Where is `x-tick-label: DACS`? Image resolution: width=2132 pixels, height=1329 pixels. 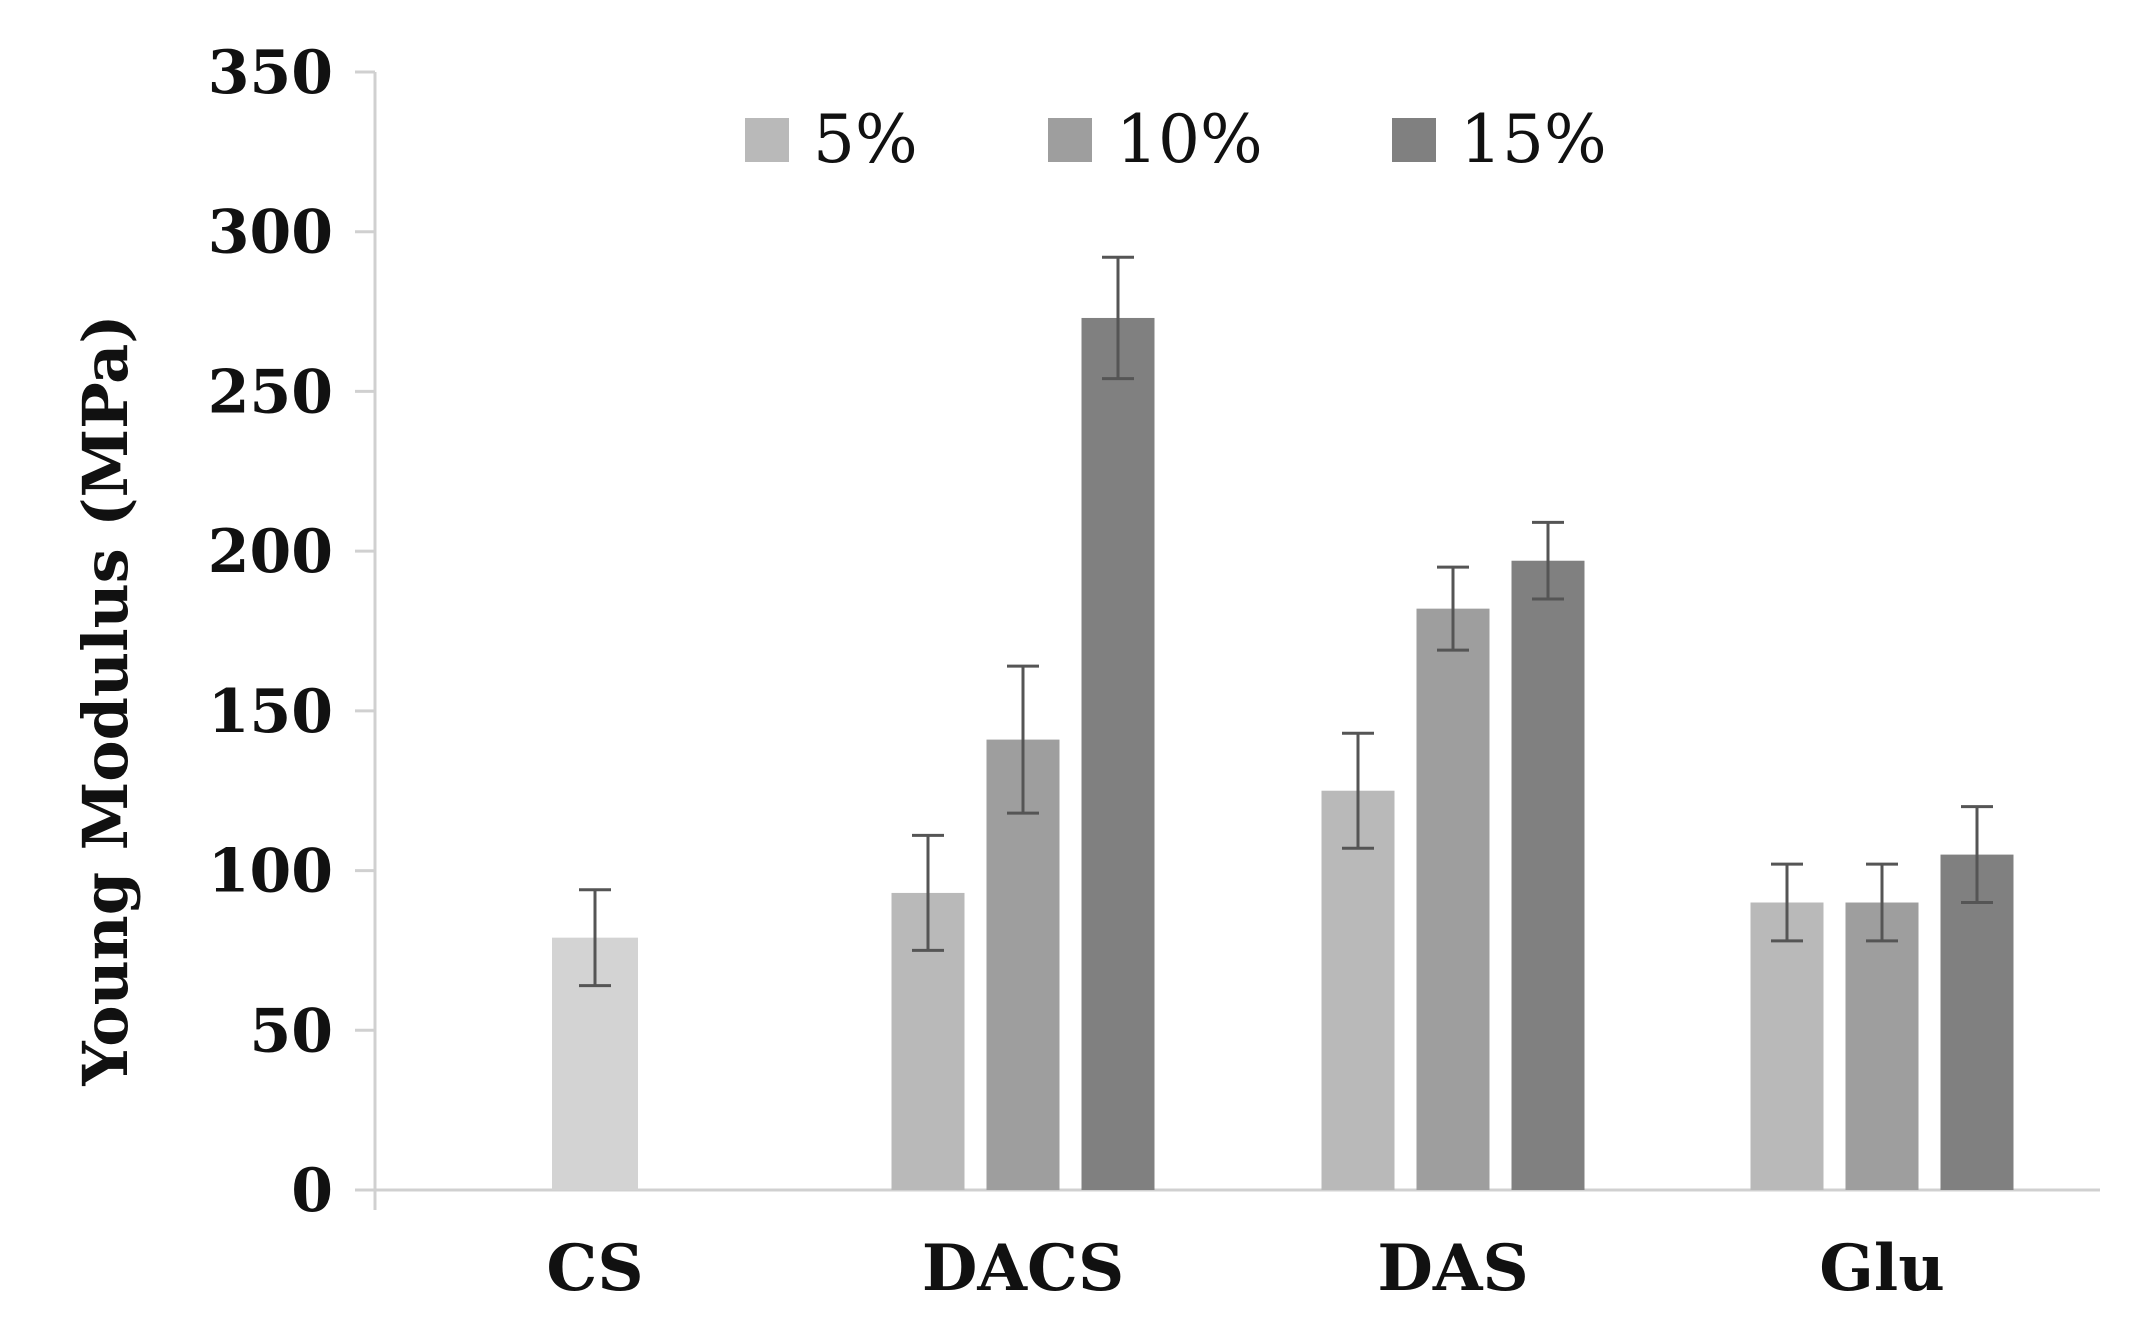
x-tick-label: DACS is located at coordinates (1023, 1268).